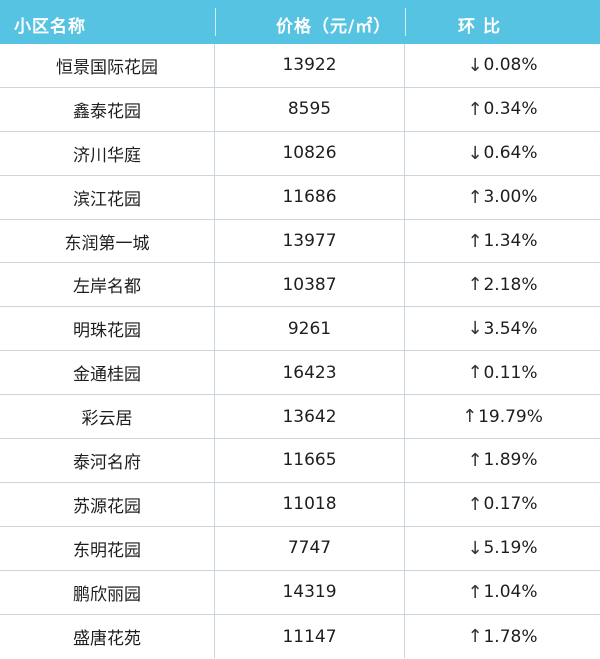 This screenshot has width=600, height=659. What do you see at coordinates (310, 636) in the screenshot?
I see `price-cell: 11147` at bounding box center [310, 636].